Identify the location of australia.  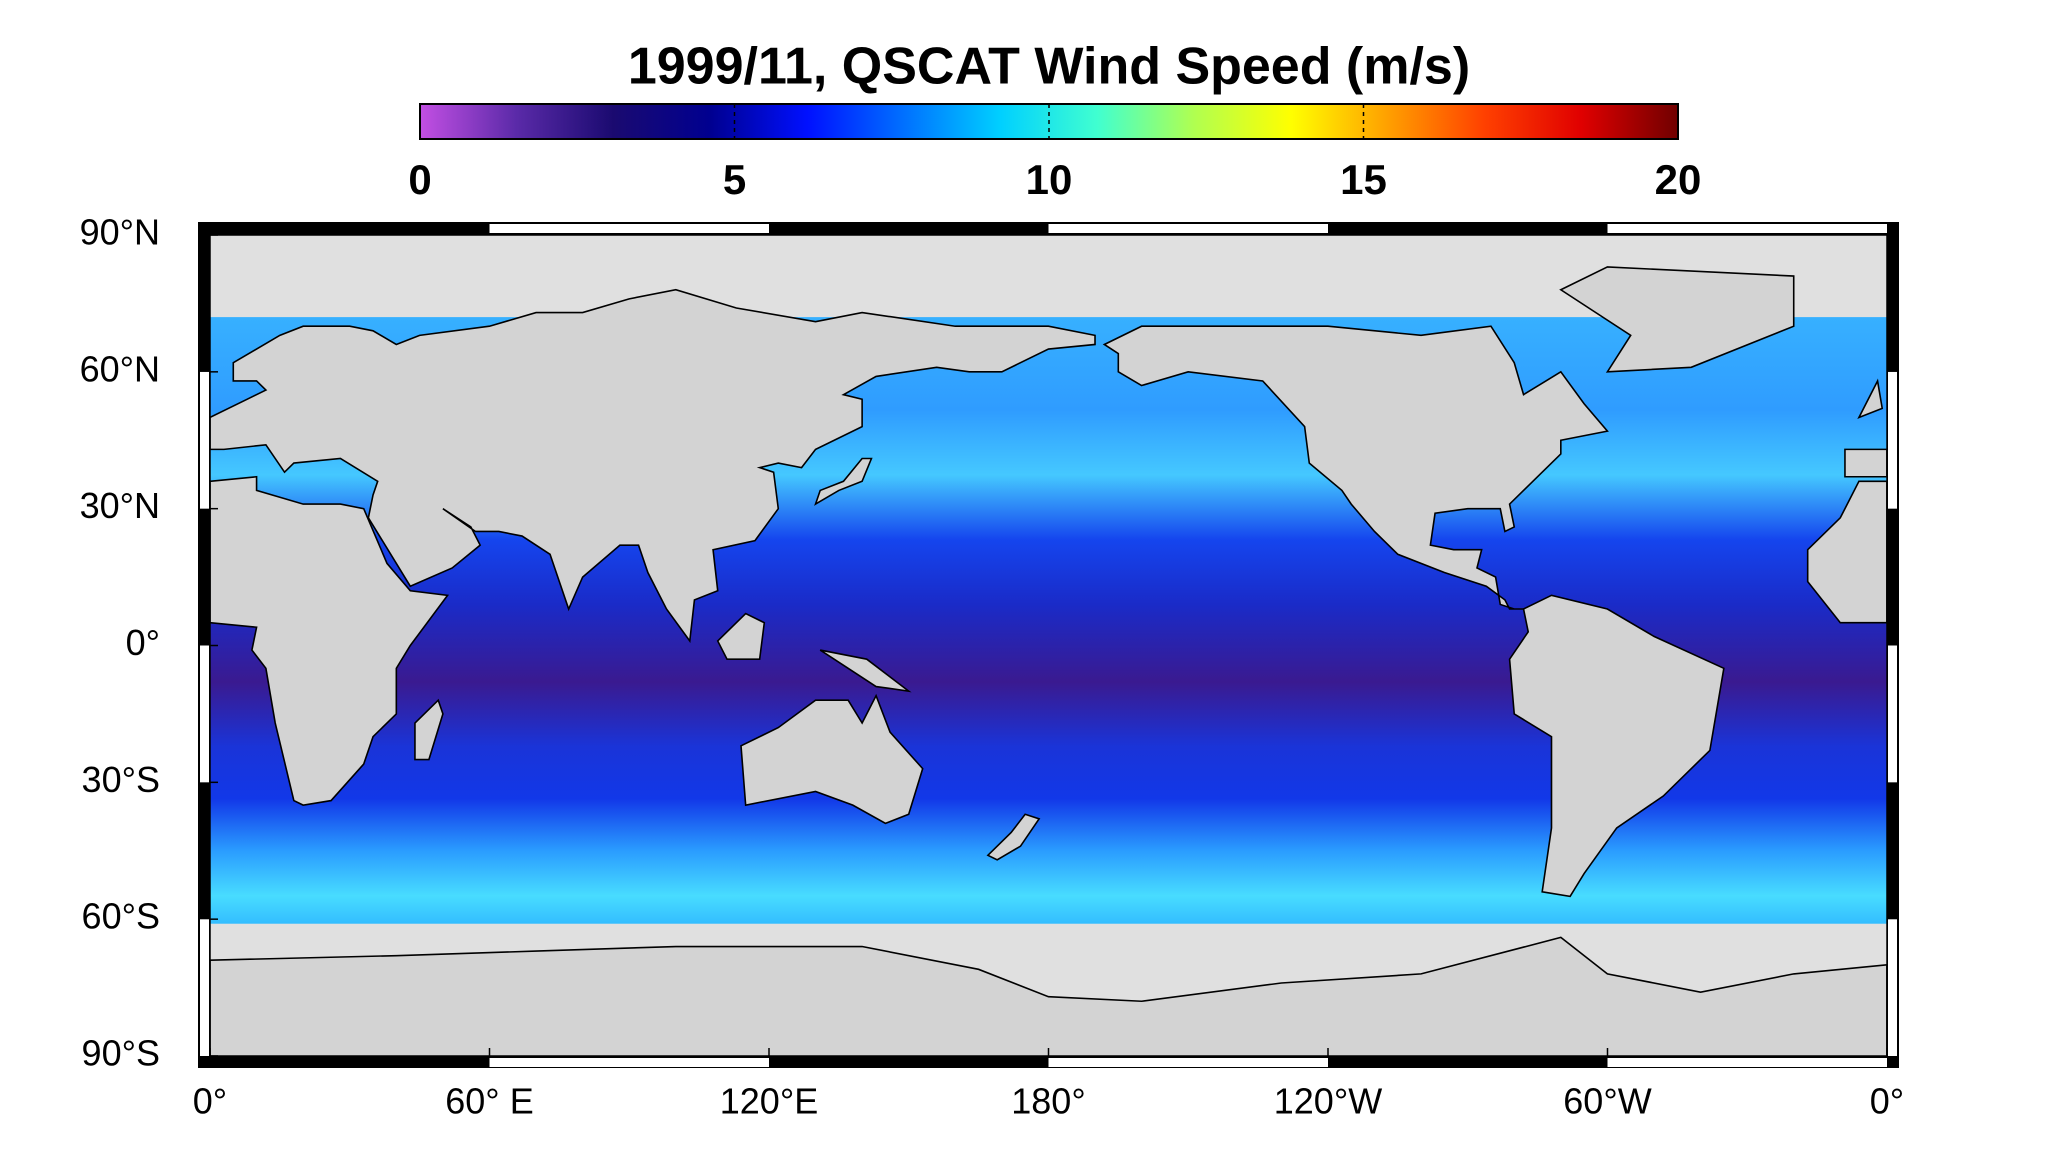
(832, 760).